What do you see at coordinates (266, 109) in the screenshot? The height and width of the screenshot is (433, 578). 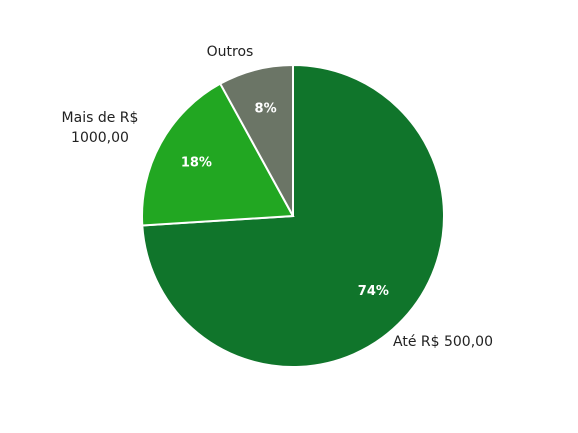 I see `value-label: 8%` at bounding box center [266, 109].